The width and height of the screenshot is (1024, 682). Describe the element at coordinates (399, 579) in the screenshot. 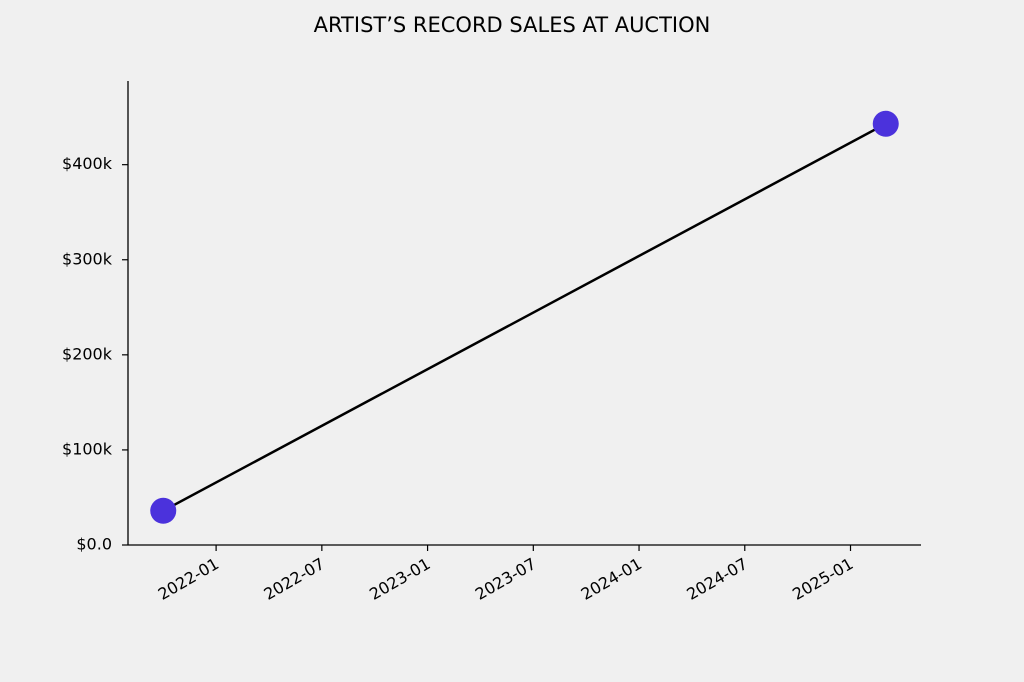

I see `x-tick-label: 2023-01` at that location.